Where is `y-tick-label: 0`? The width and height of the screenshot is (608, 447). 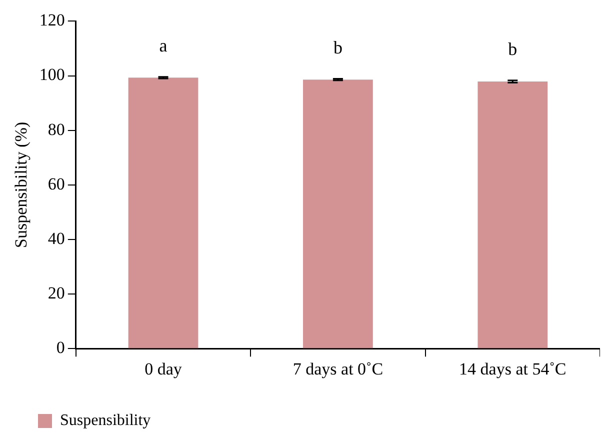 y-tick-label: 0 is located at coordinates (60, 348).